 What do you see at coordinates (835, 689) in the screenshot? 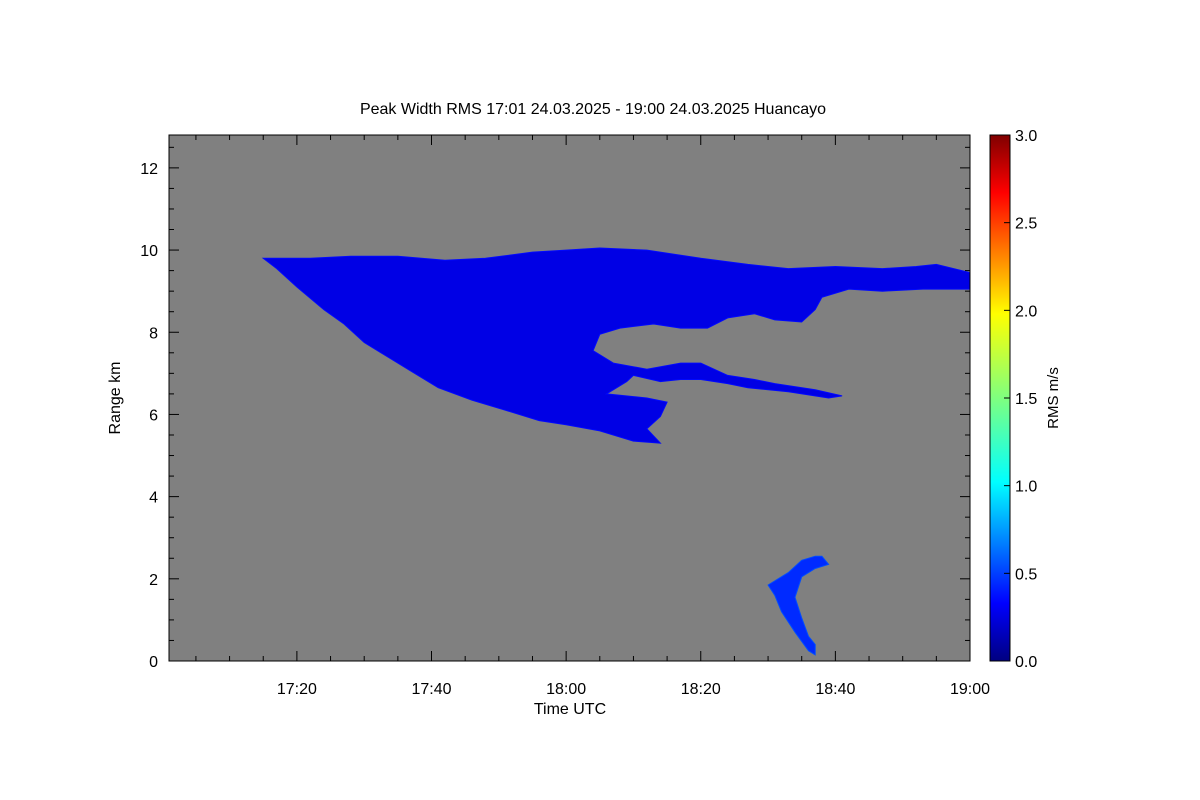
I see `x-tick-label: 18:40` at bounding box center [835, 689].